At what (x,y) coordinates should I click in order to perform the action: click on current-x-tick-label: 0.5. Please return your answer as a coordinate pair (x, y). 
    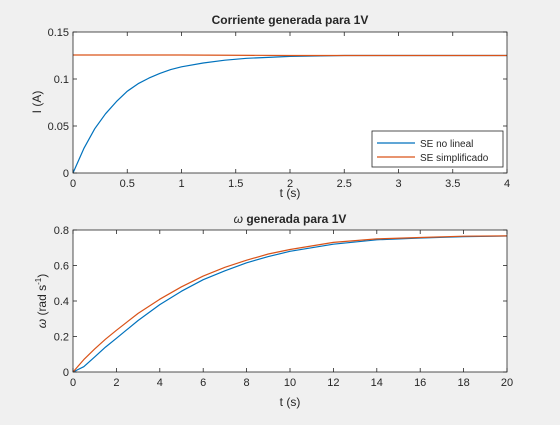
    Looking at the image, I should click on (127, 184).